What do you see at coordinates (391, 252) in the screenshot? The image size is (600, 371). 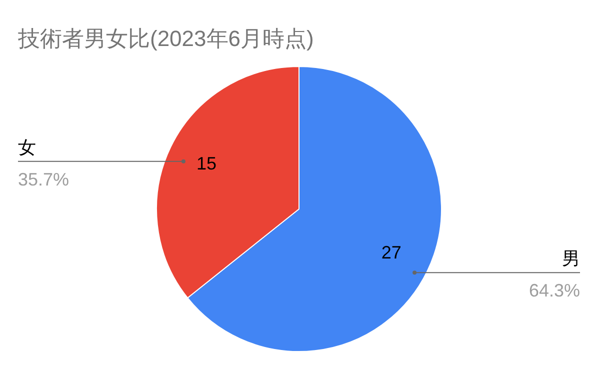 I see `data-label: 27` at bounding box center [391, 252].